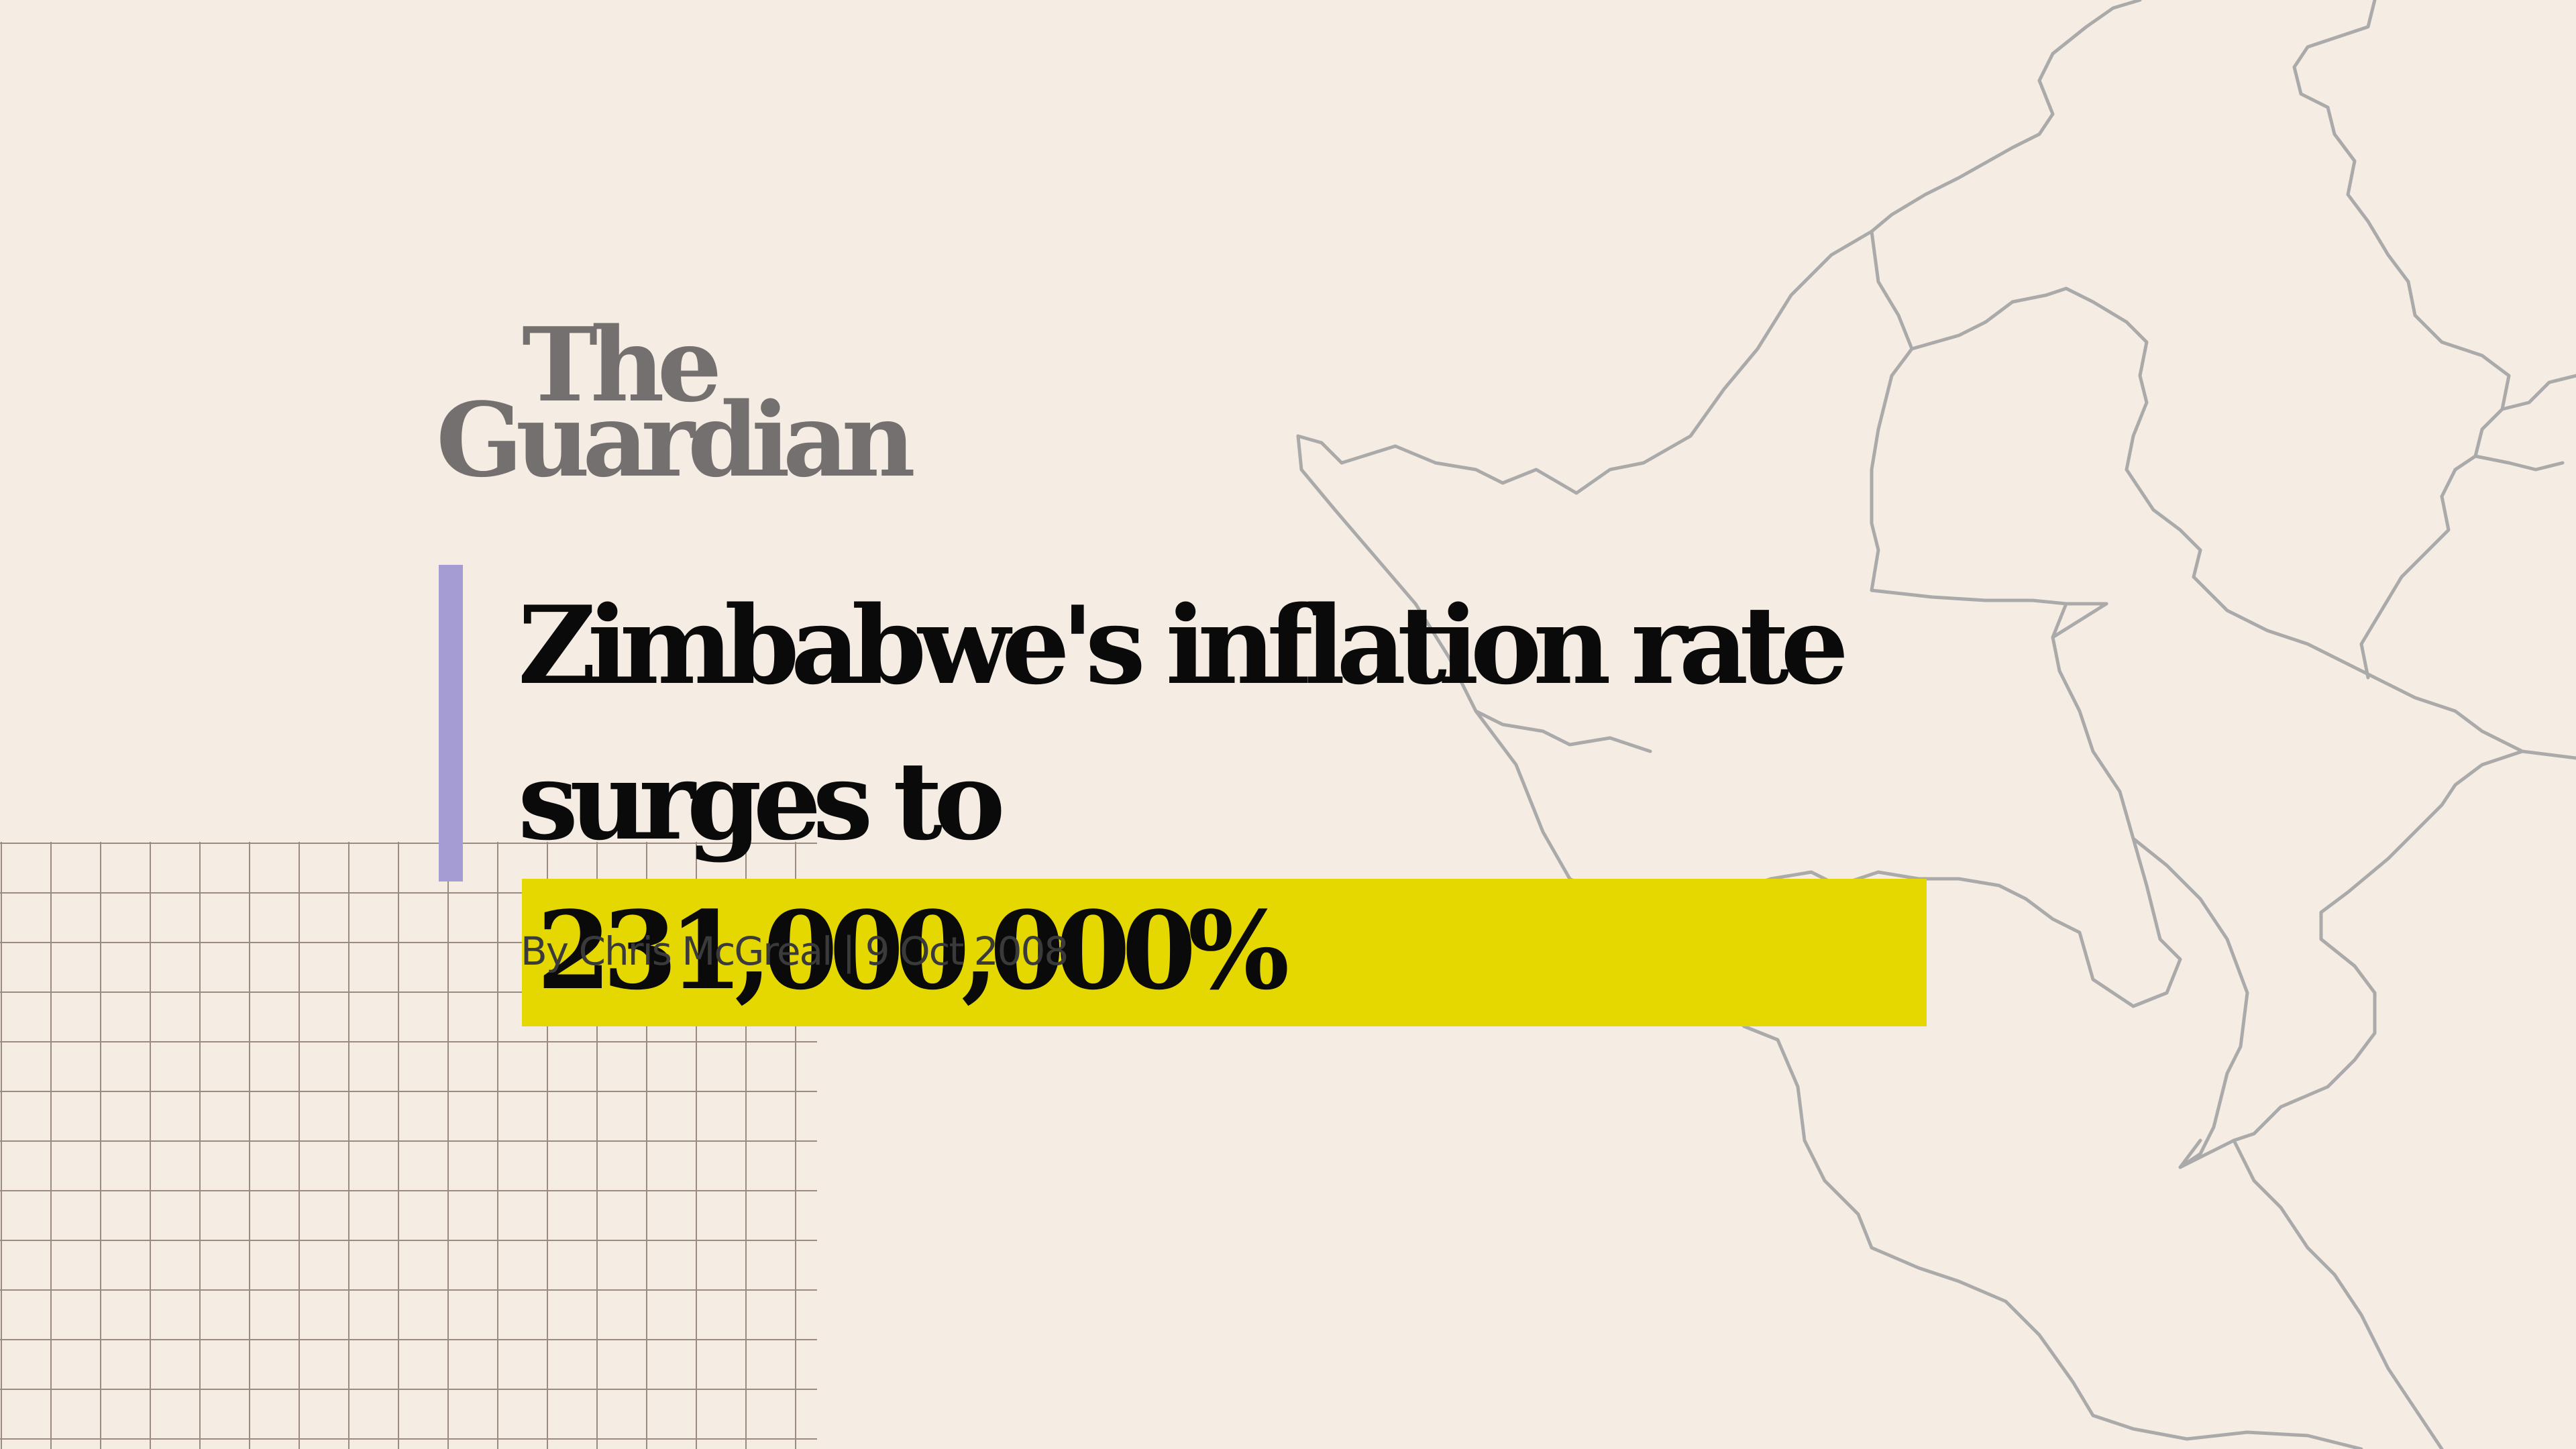 Image resolution: width=2576 pixels, height=1449 pixels. Describe the element at coordinates (408, 1145) in the screenshot. I see `decorative-grid` at that location.